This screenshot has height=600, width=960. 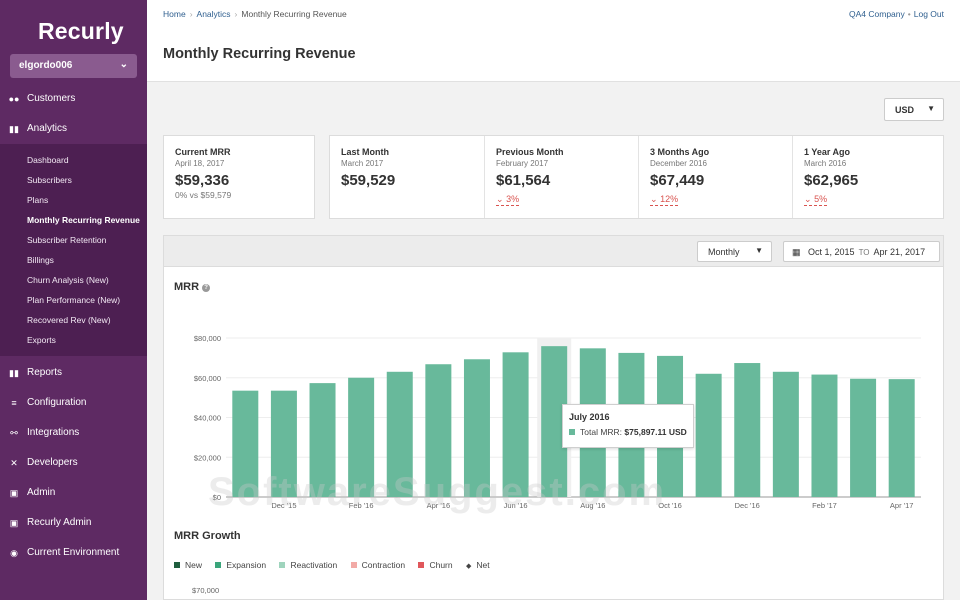 What do you see at coordinates (73, 403) in the screenshot?
I see `sidebar-item-configuration: ≡ Configuration` at bounding box center [73, 403].